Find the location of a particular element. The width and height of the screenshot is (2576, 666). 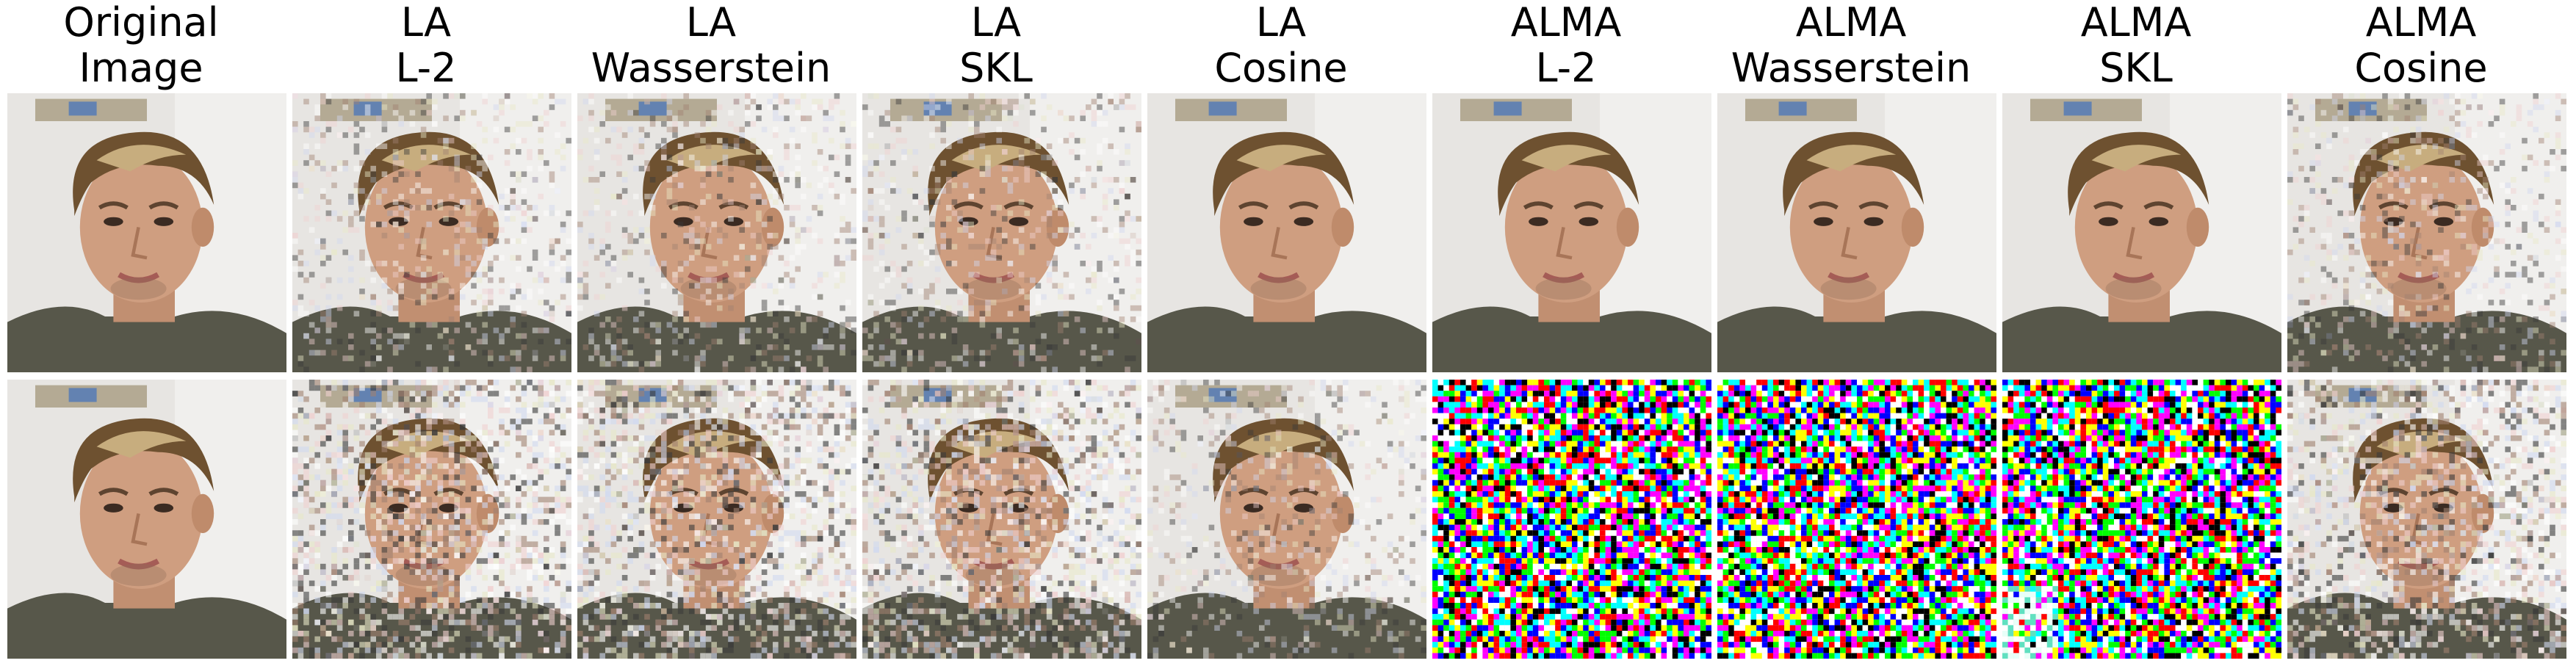

image-cell-r1-c1 is located at coordinates (147, 232).